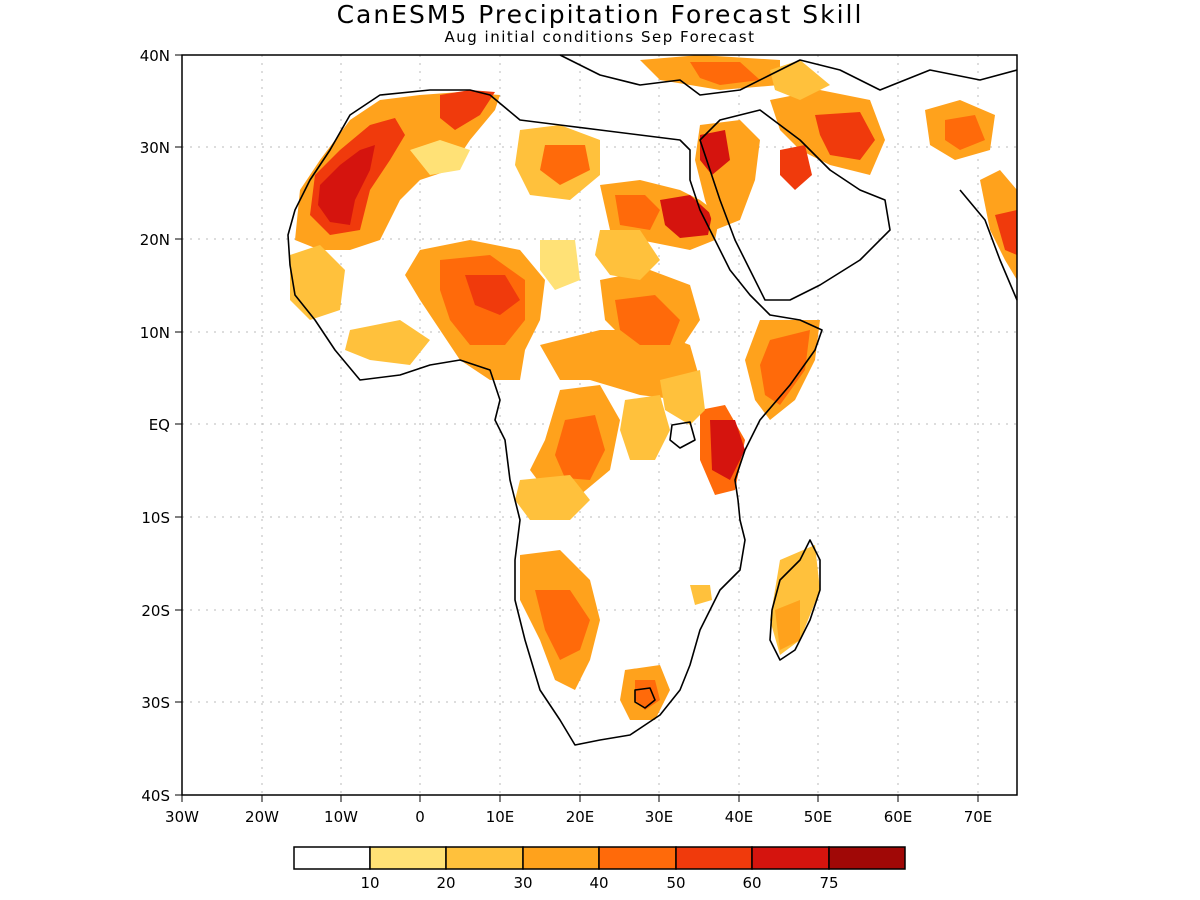 The width and height of the screenshot is (1200, 900). What do you see at coordinates (155, 148) in the screenshot?
I see `y-tick-label: 30N` at bounding box center [155, 148].